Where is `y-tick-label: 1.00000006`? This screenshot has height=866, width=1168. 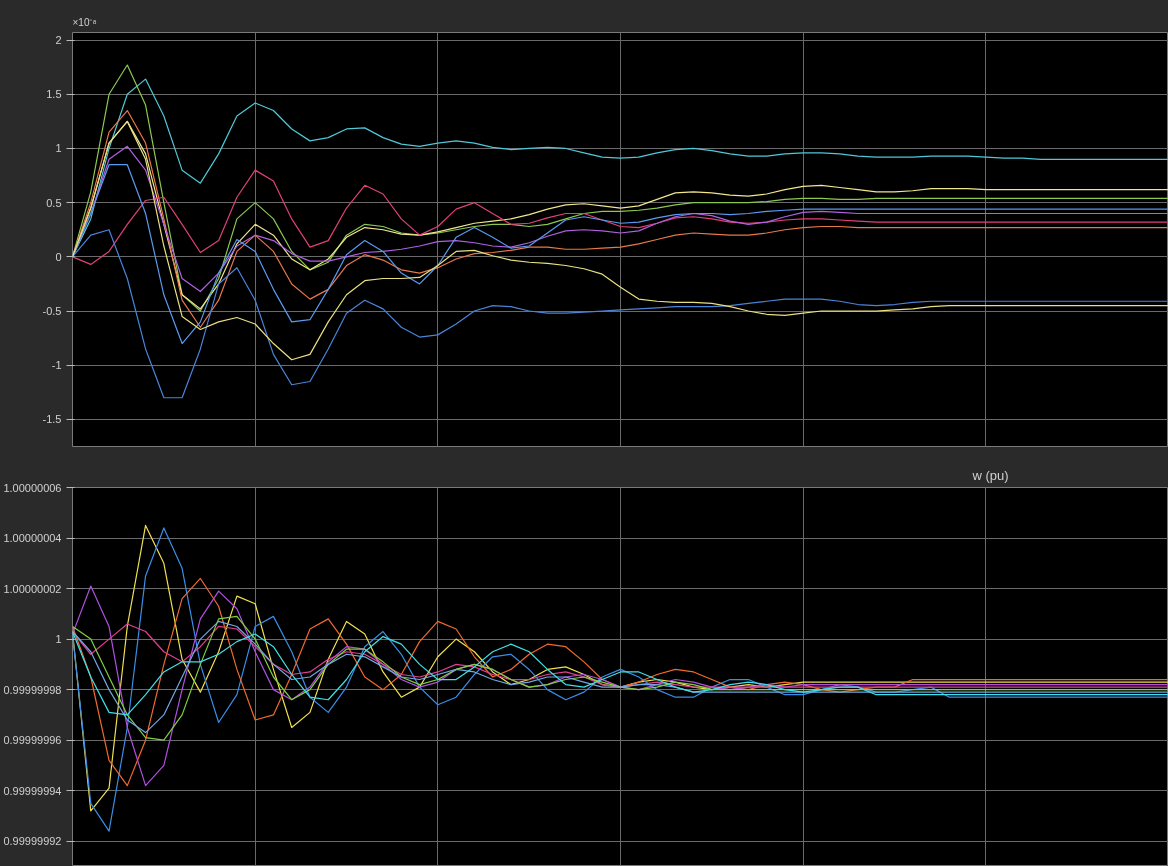
y-tick-label: 1.00000006 is located at coordinates (32, 487).